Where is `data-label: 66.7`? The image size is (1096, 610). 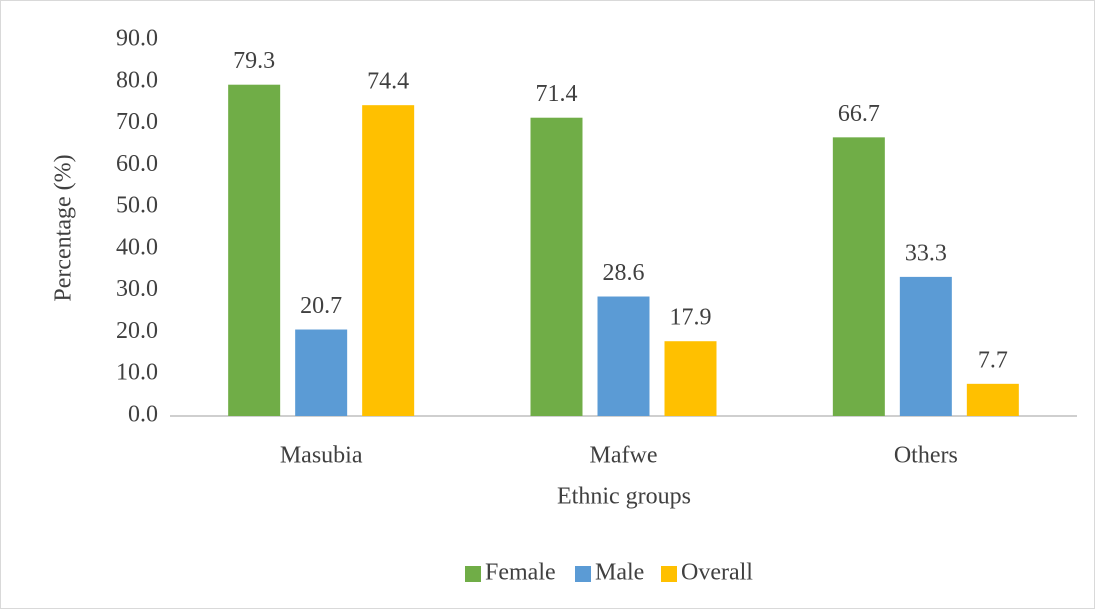
data-label: 66.7 is located at coordinates (859, 114).